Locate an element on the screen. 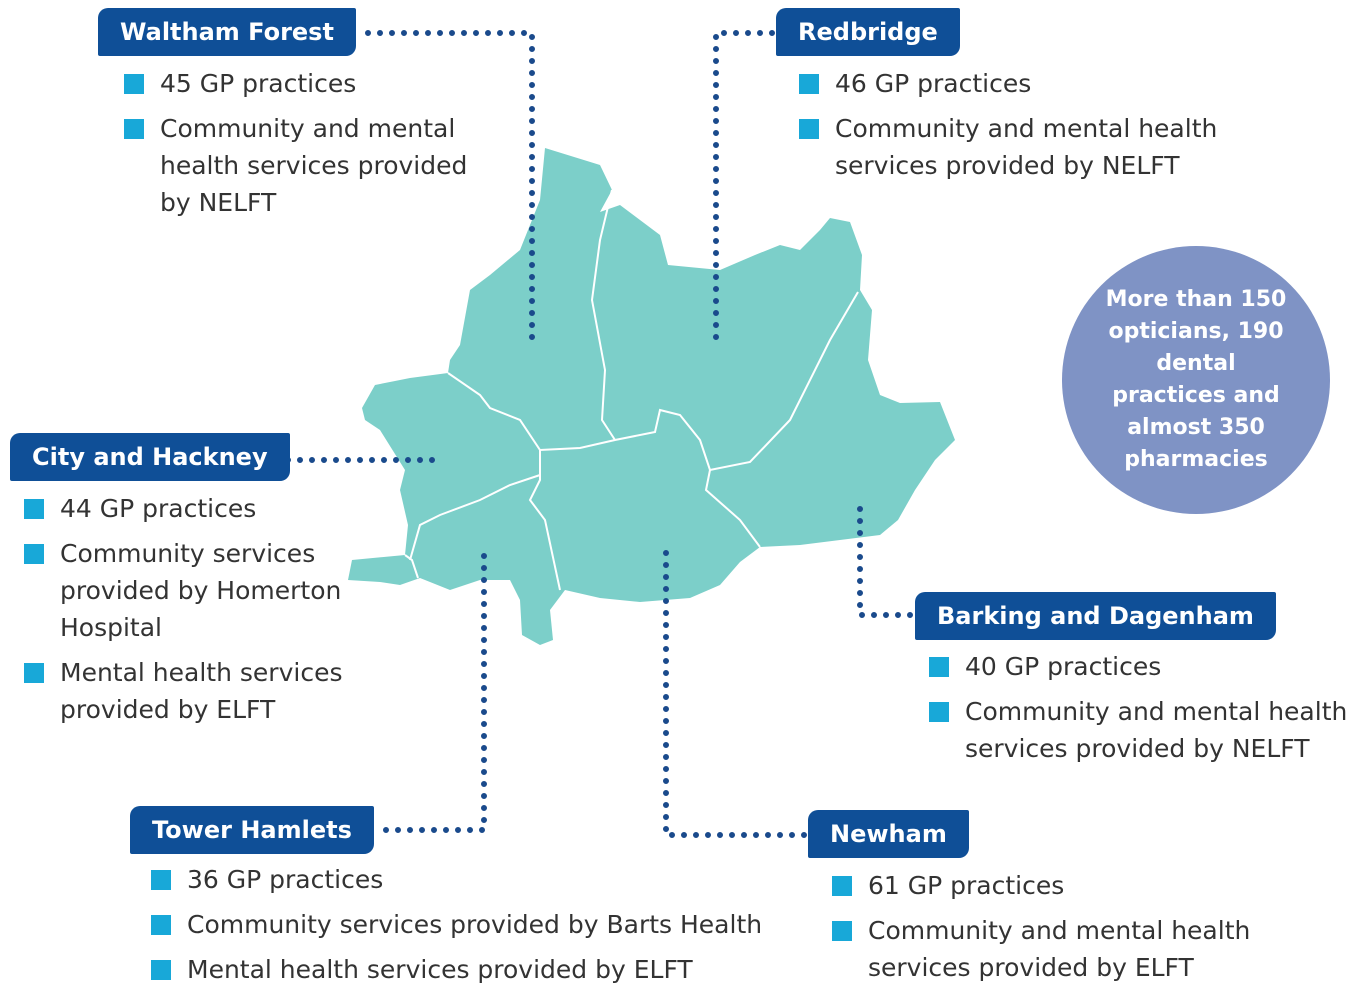 This screenshot has width=1363, height=996. borough-label: City and Hackney is located at coordinates (150, 457).